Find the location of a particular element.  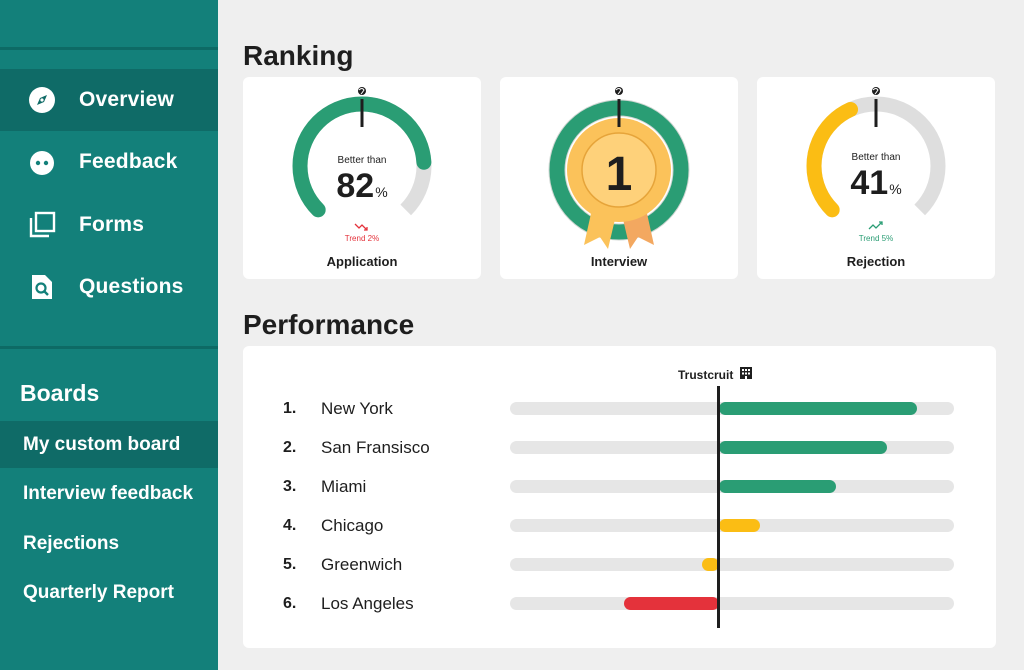

smiley-face-icon is located at coordinates (42, 162).